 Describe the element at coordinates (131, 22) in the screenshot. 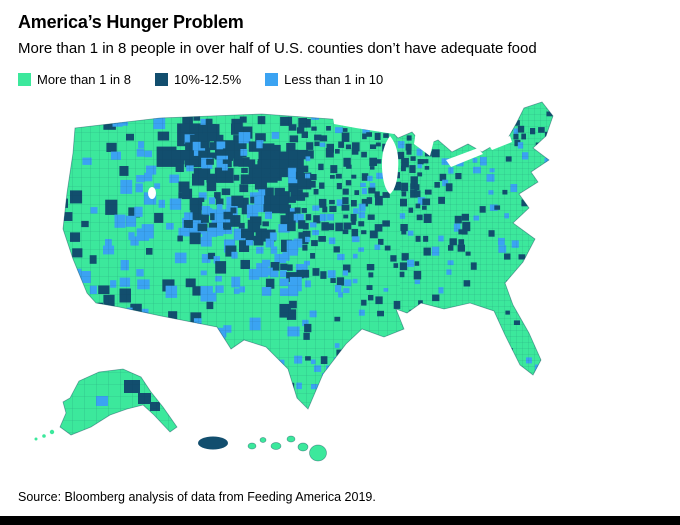

I see `page-title: America’s Hunger Problem` at that location.